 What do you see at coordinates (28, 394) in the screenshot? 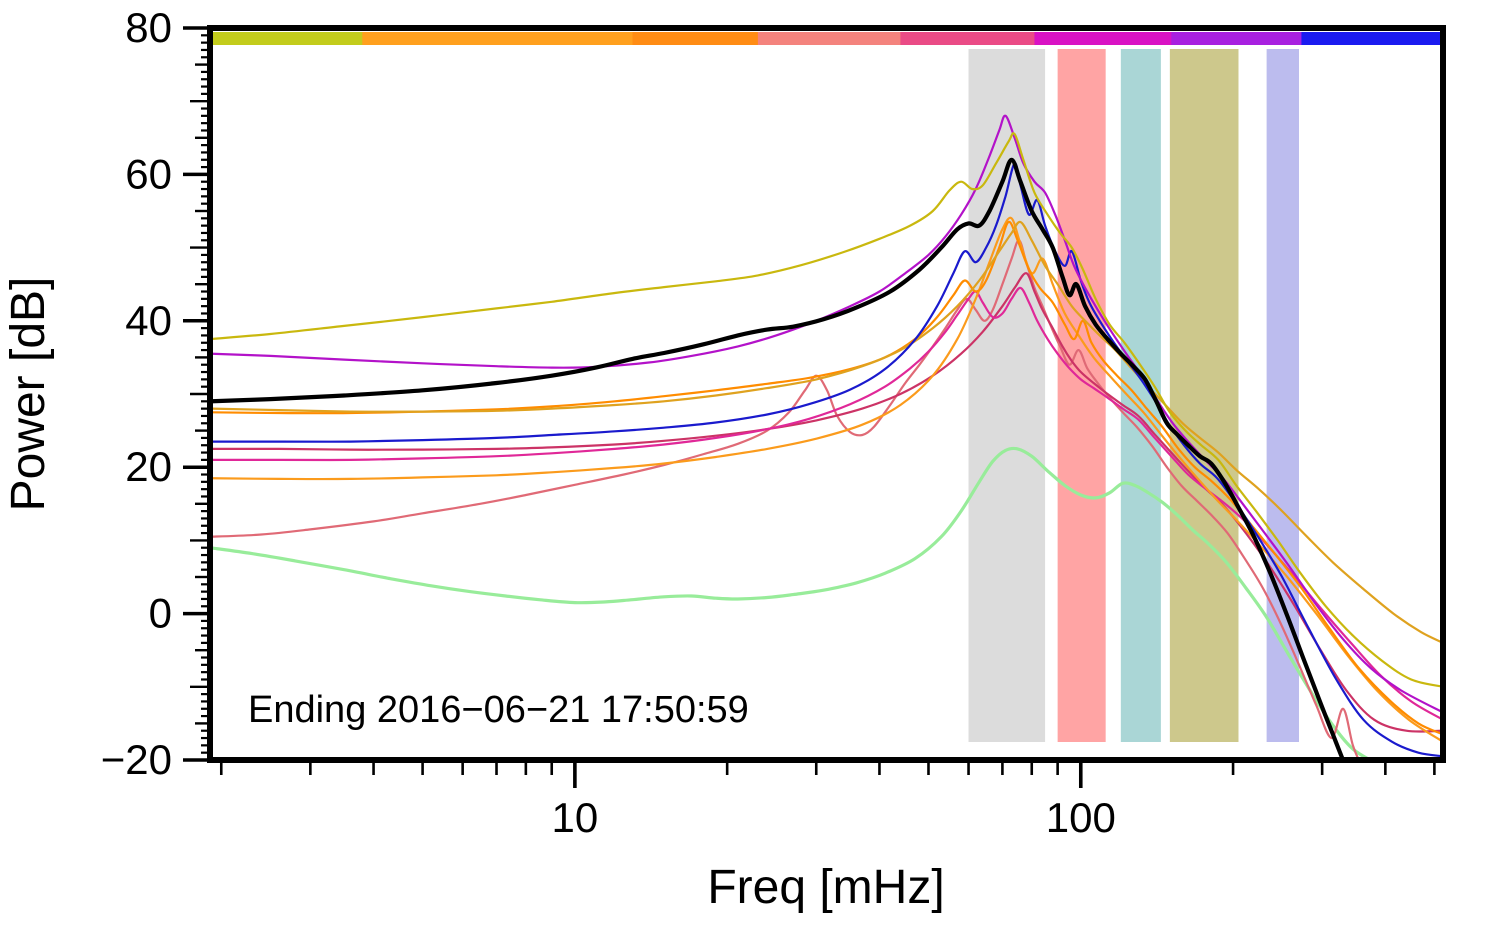
I see `y-axis-label: Power [dB]` at bounding box center [28, 394].